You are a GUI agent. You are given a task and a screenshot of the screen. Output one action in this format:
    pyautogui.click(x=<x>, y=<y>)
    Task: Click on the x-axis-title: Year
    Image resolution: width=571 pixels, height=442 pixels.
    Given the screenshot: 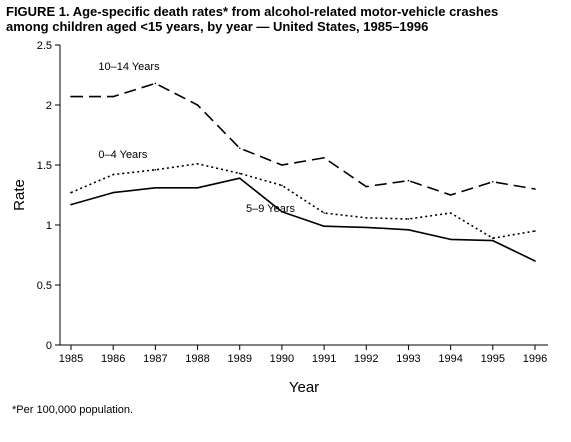 What is the action you would take?
    pyautogui.click(x=304, y=387)
    